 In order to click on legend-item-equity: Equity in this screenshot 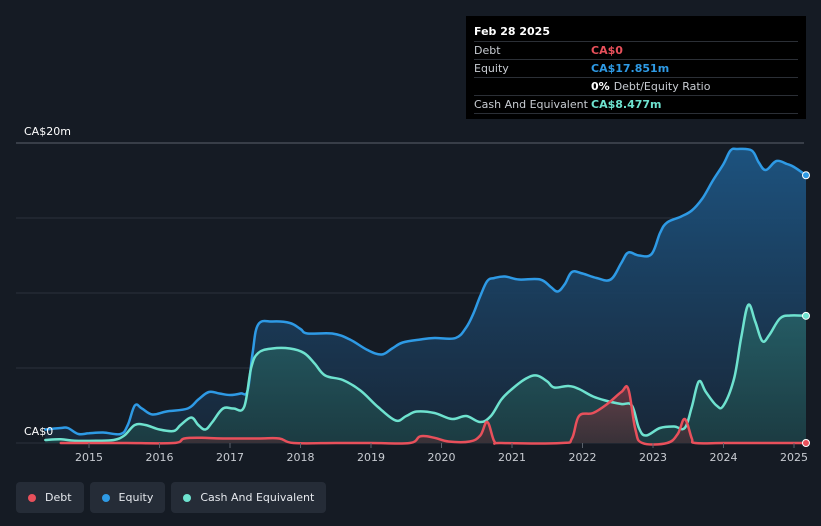, I will do `click(127, 497)`.